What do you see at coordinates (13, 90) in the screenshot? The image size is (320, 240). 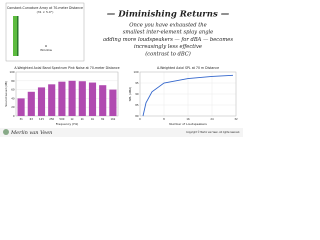 I see `y-tick-label: 60` at bounding box center [13, 90].